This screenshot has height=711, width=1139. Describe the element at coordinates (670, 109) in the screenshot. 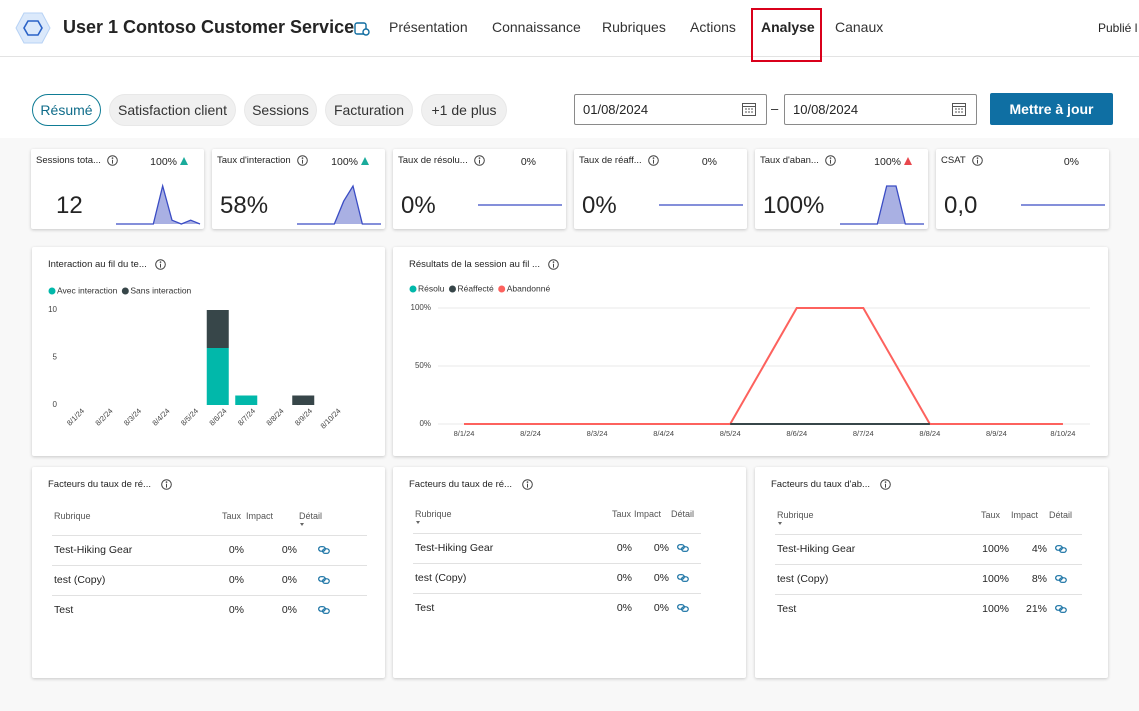

I see `date-input: 01/08/2024` at that location.